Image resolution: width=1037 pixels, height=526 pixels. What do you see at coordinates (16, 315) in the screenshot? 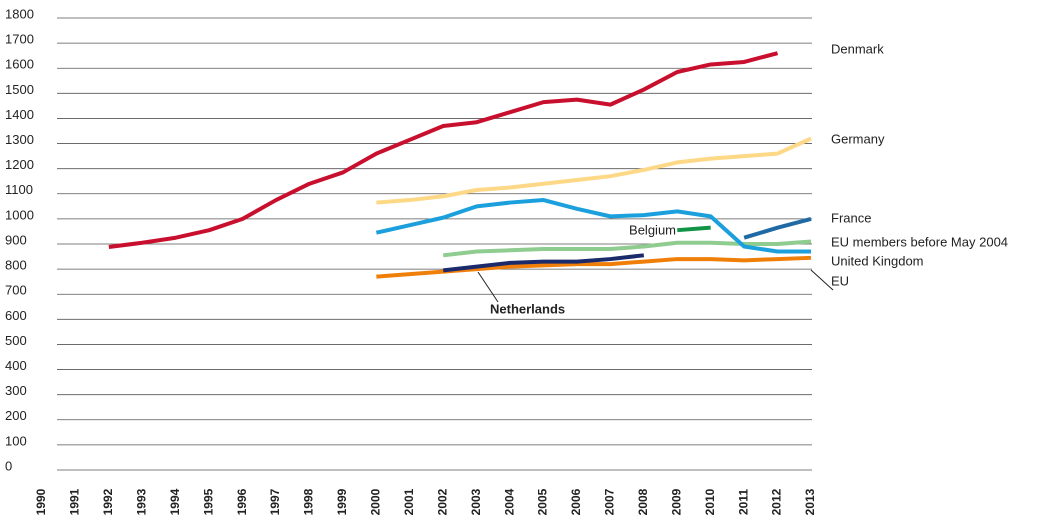
I see `y-tick-label: 600` at bounding box center [16, 315].